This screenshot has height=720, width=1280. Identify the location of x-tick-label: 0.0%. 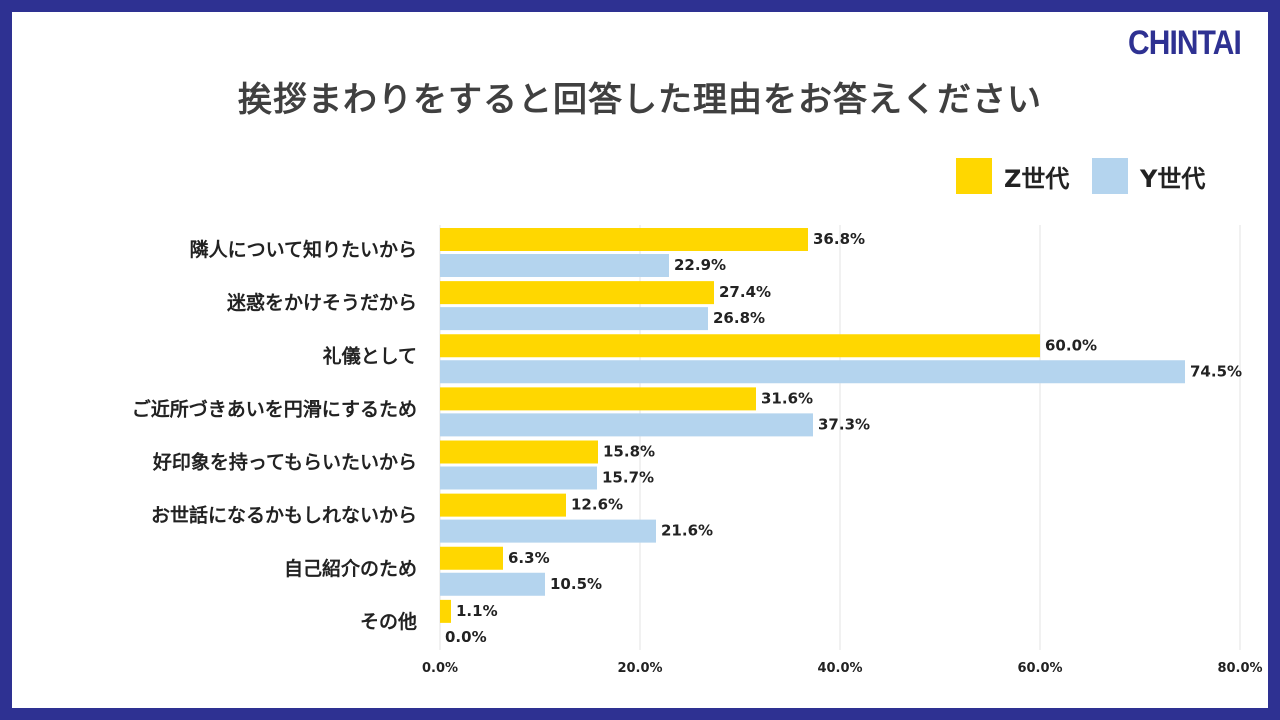
(440, 668).